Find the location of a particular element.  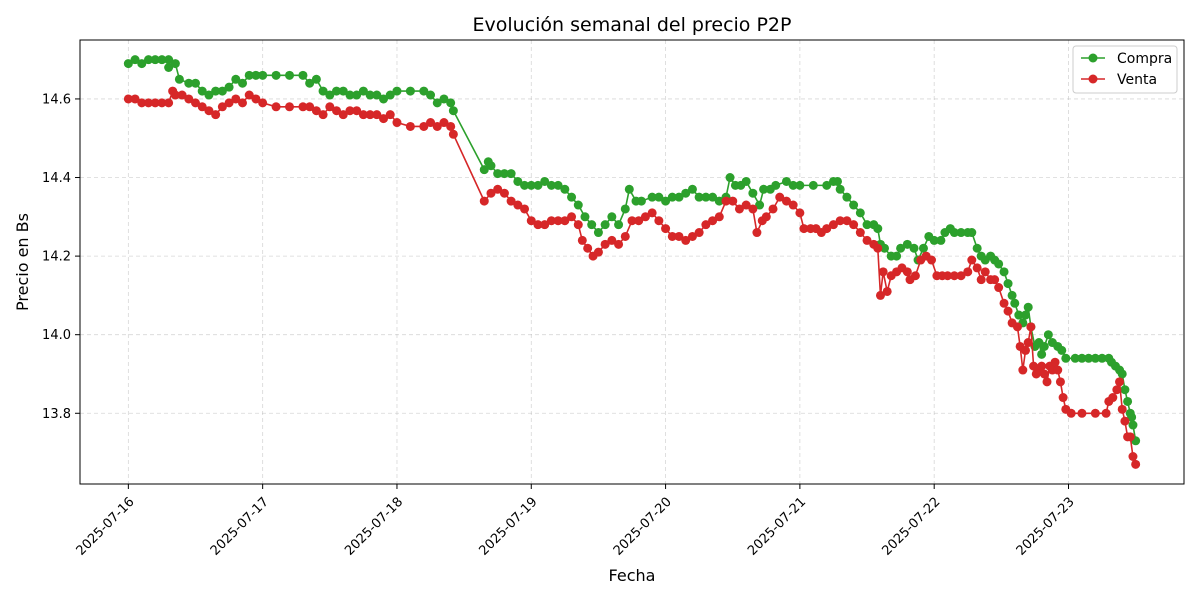

legend-label-compra: Compra is located at coordinates (1144, 59).